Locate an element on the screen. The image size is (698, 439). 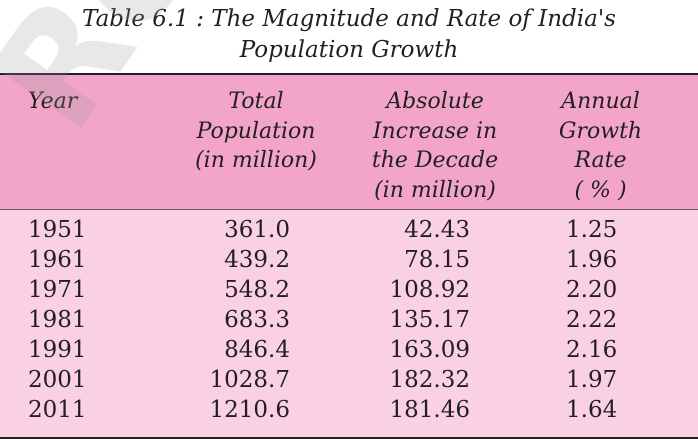
cell-absolute-increase: 42.43 is located at coordinates (437, 230).